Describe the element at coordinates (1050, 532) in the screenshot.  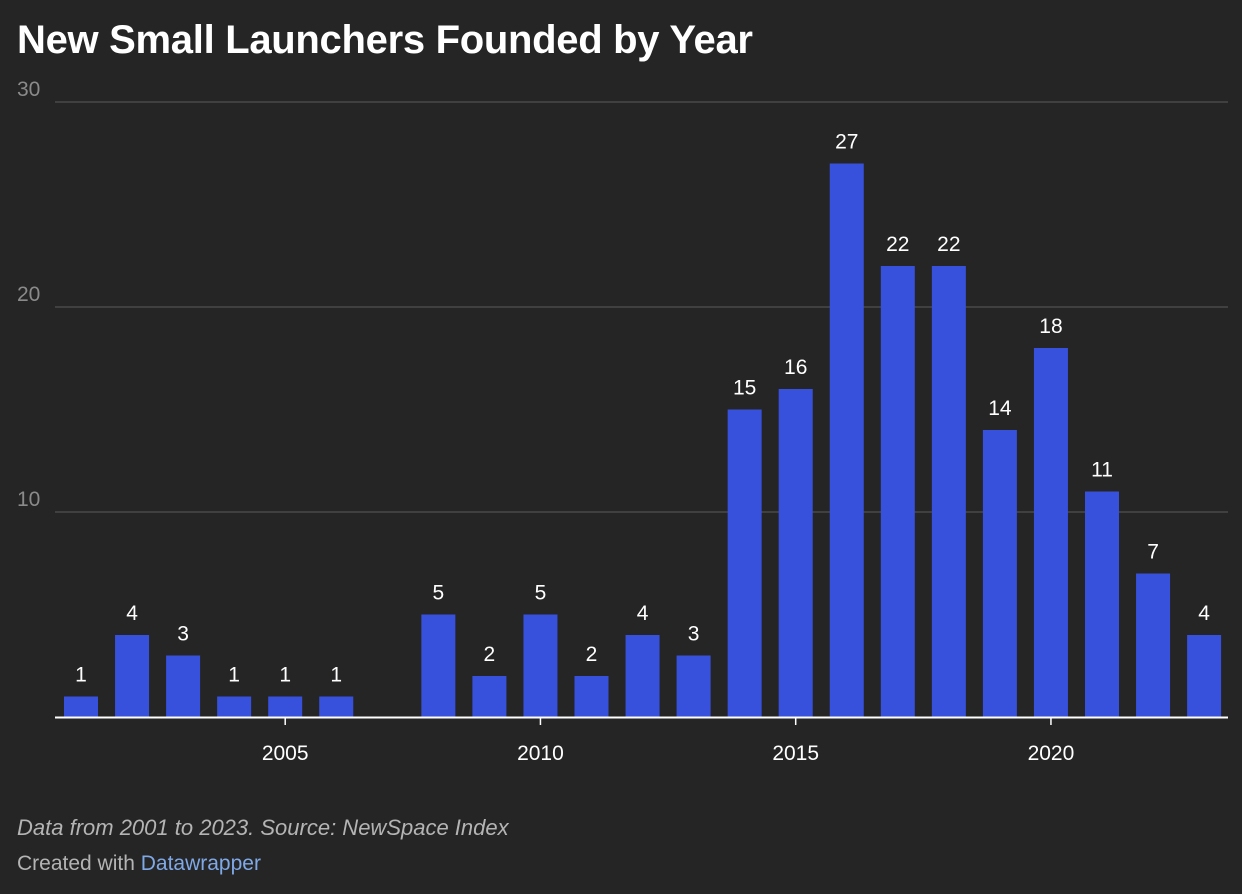
I see `bar-2020` at that location.